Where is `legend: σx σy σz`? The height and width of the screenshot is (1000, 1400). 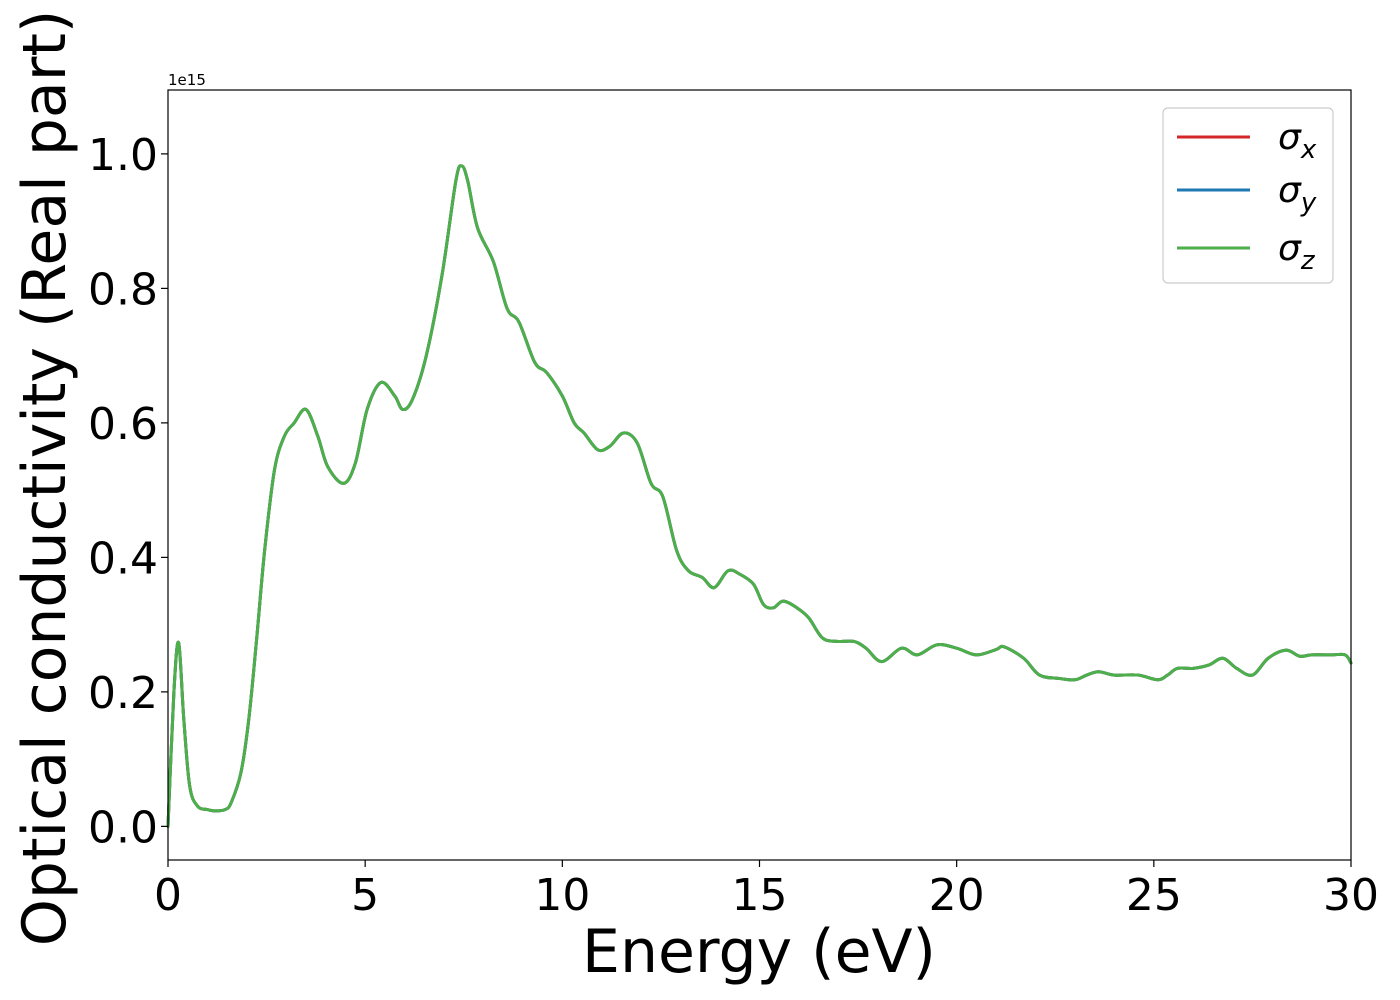 legend: σx σy σz is located at coordinates (1248, 195).